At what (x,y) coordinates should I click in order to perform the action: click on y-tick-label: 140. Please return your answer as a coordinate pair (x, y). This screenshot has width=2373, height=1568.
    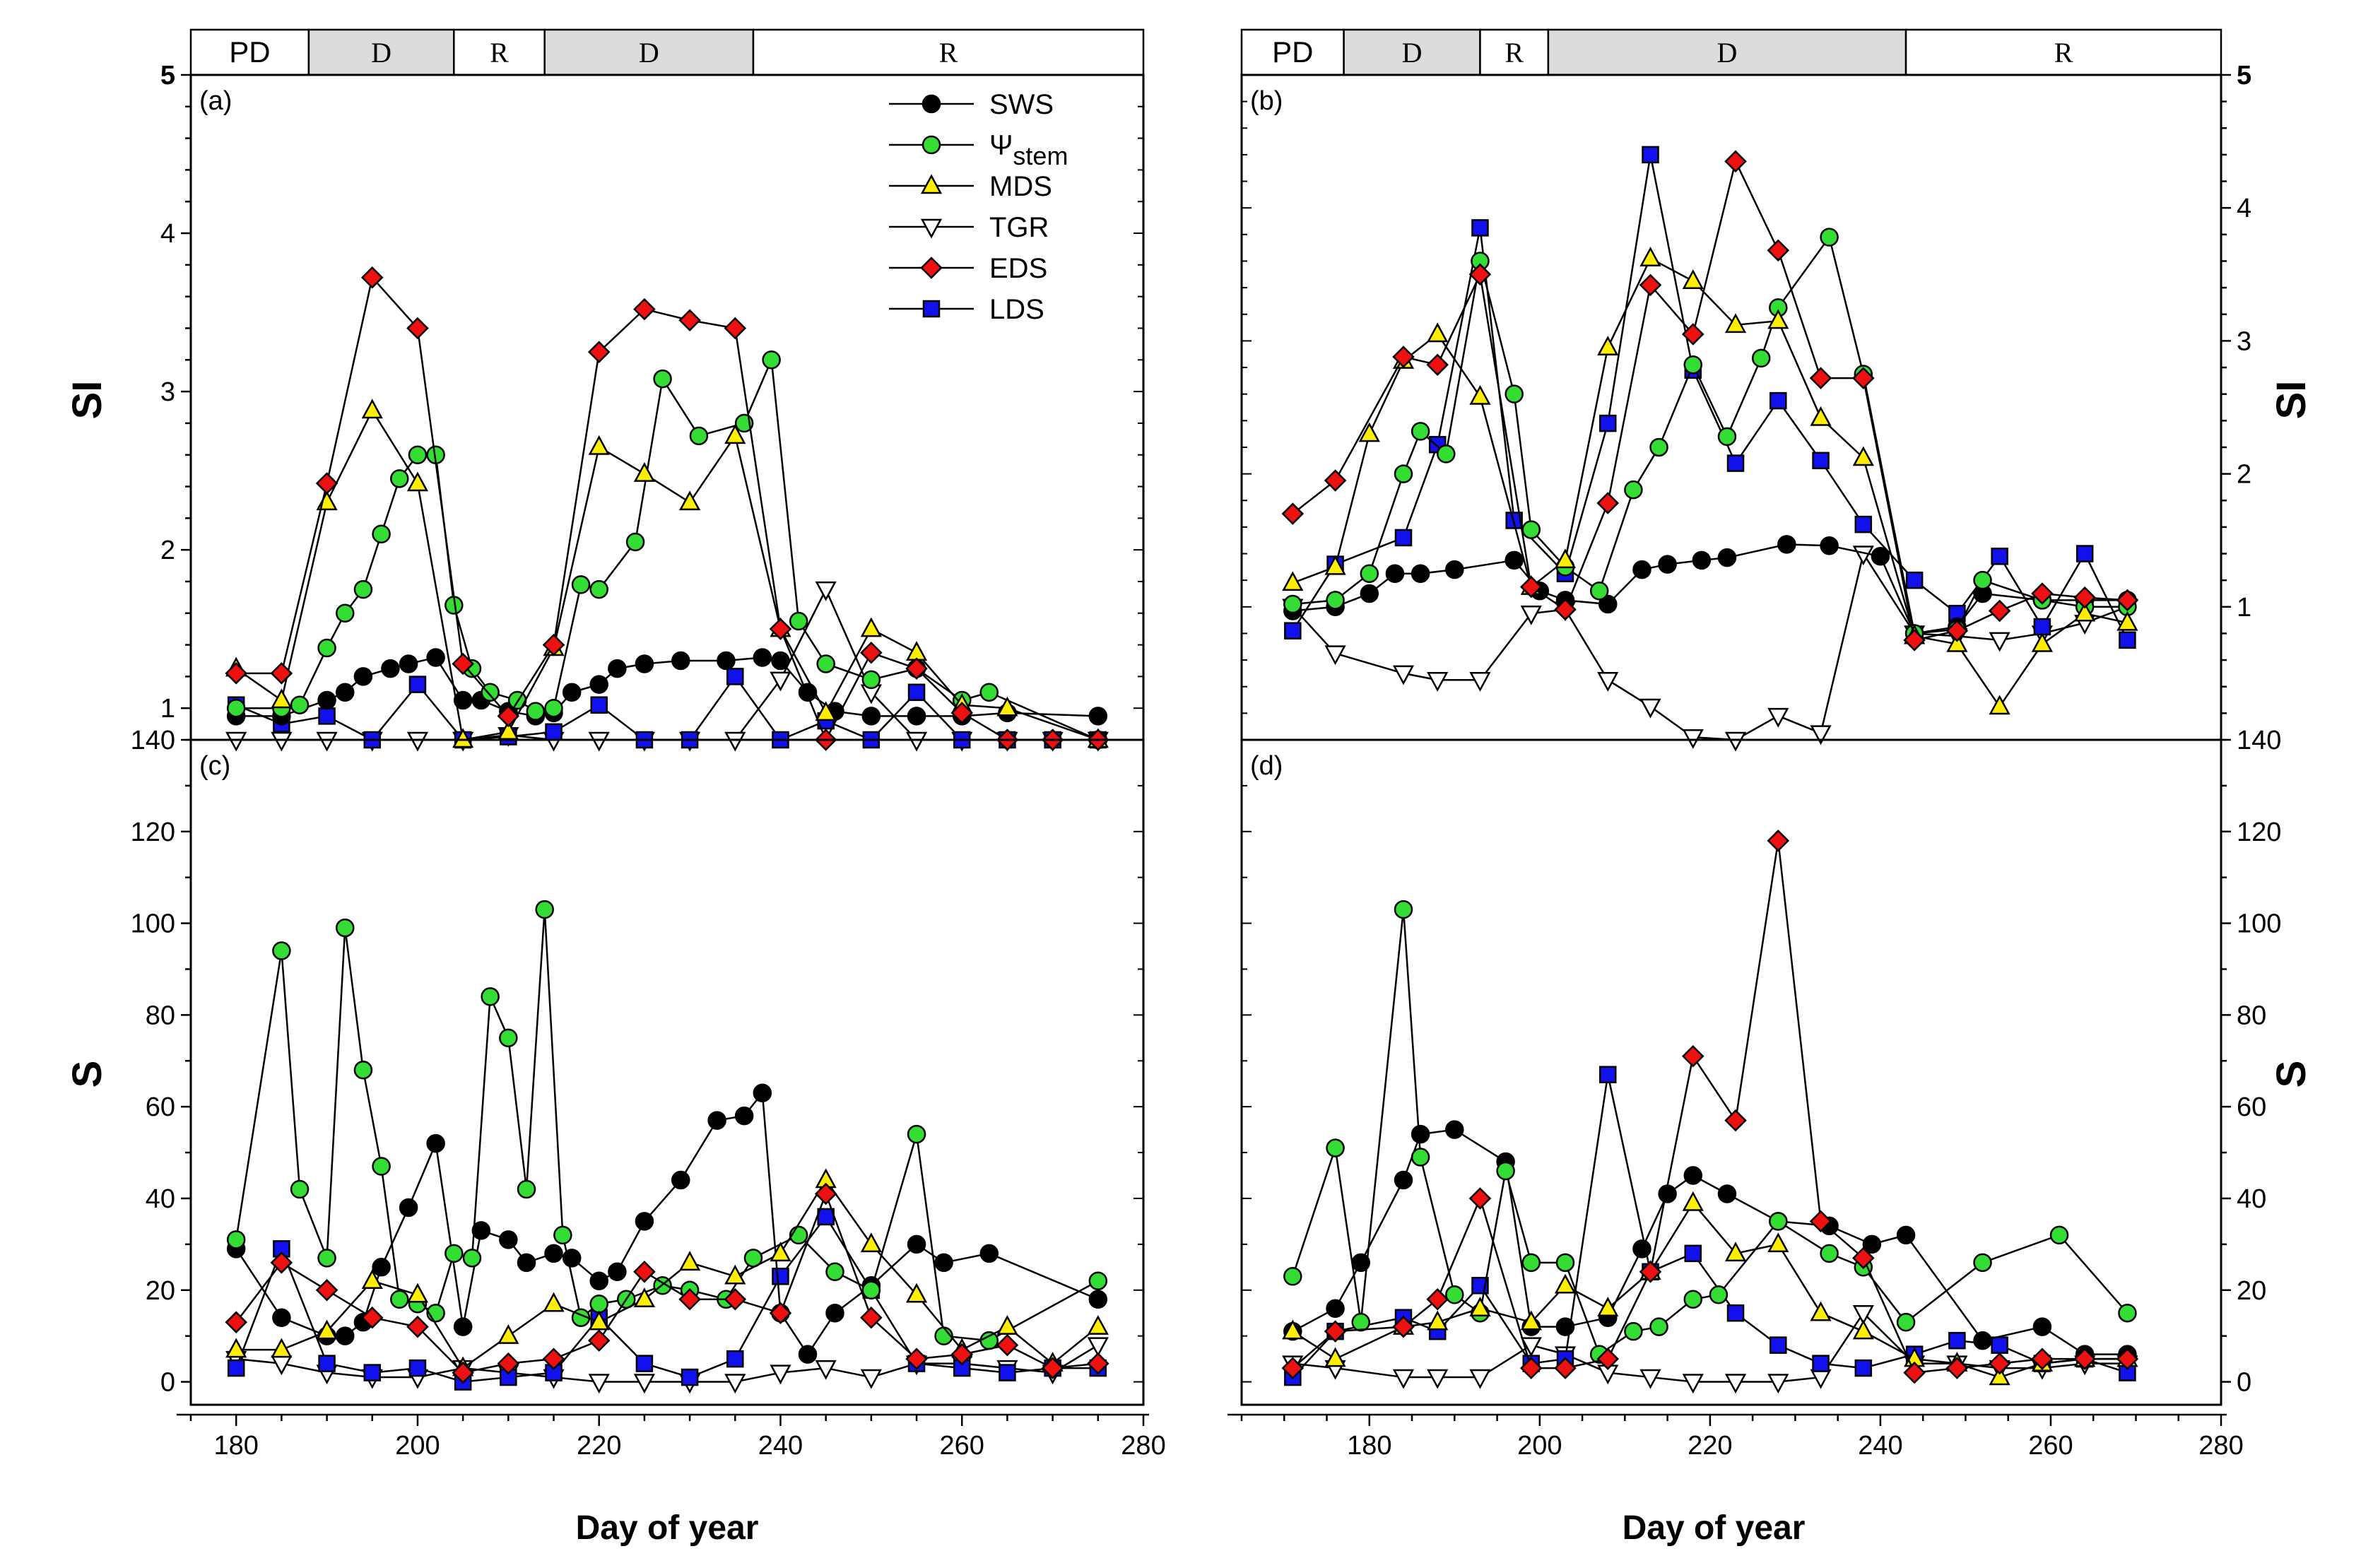
    Looking at the image, I should click on (153, 740).